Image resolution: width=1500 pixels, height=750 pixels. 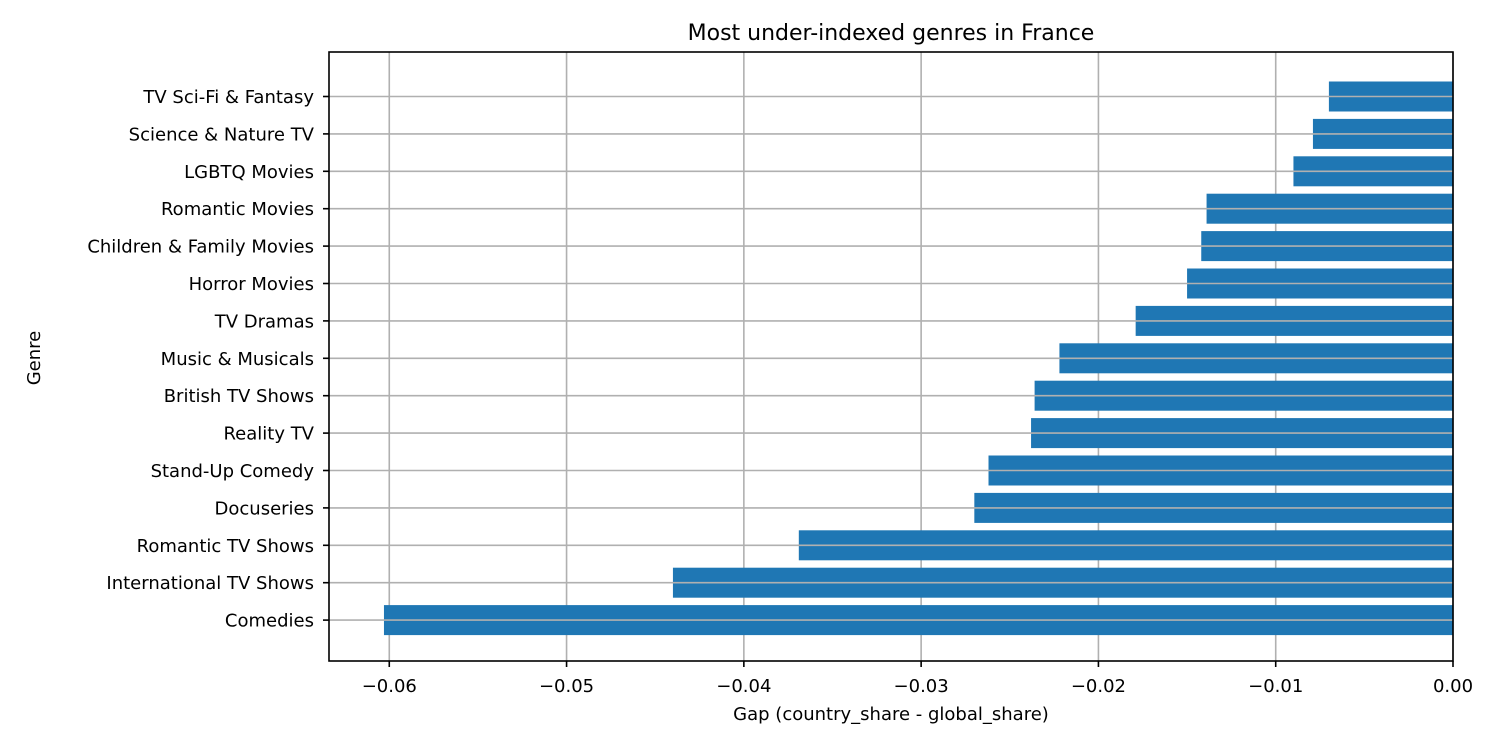 I want to click on y-tick-label: TV Dramas, so click(x=264, y=321).